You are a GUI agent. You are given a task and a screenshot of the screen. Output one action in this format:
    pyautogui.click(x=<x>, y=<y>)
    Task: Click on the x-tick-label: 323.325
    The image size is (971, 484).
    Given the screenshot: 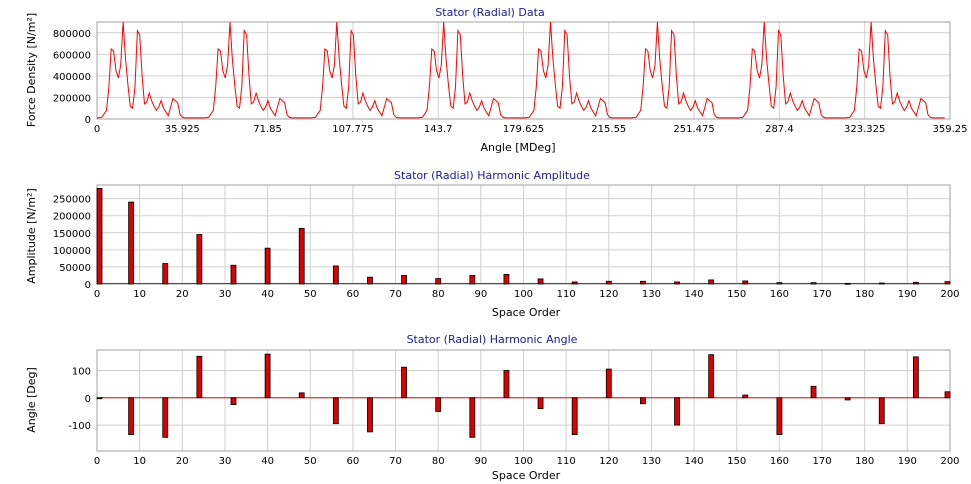 What is the action you would take?
    pyautogui.click(x=864, y=129)
    